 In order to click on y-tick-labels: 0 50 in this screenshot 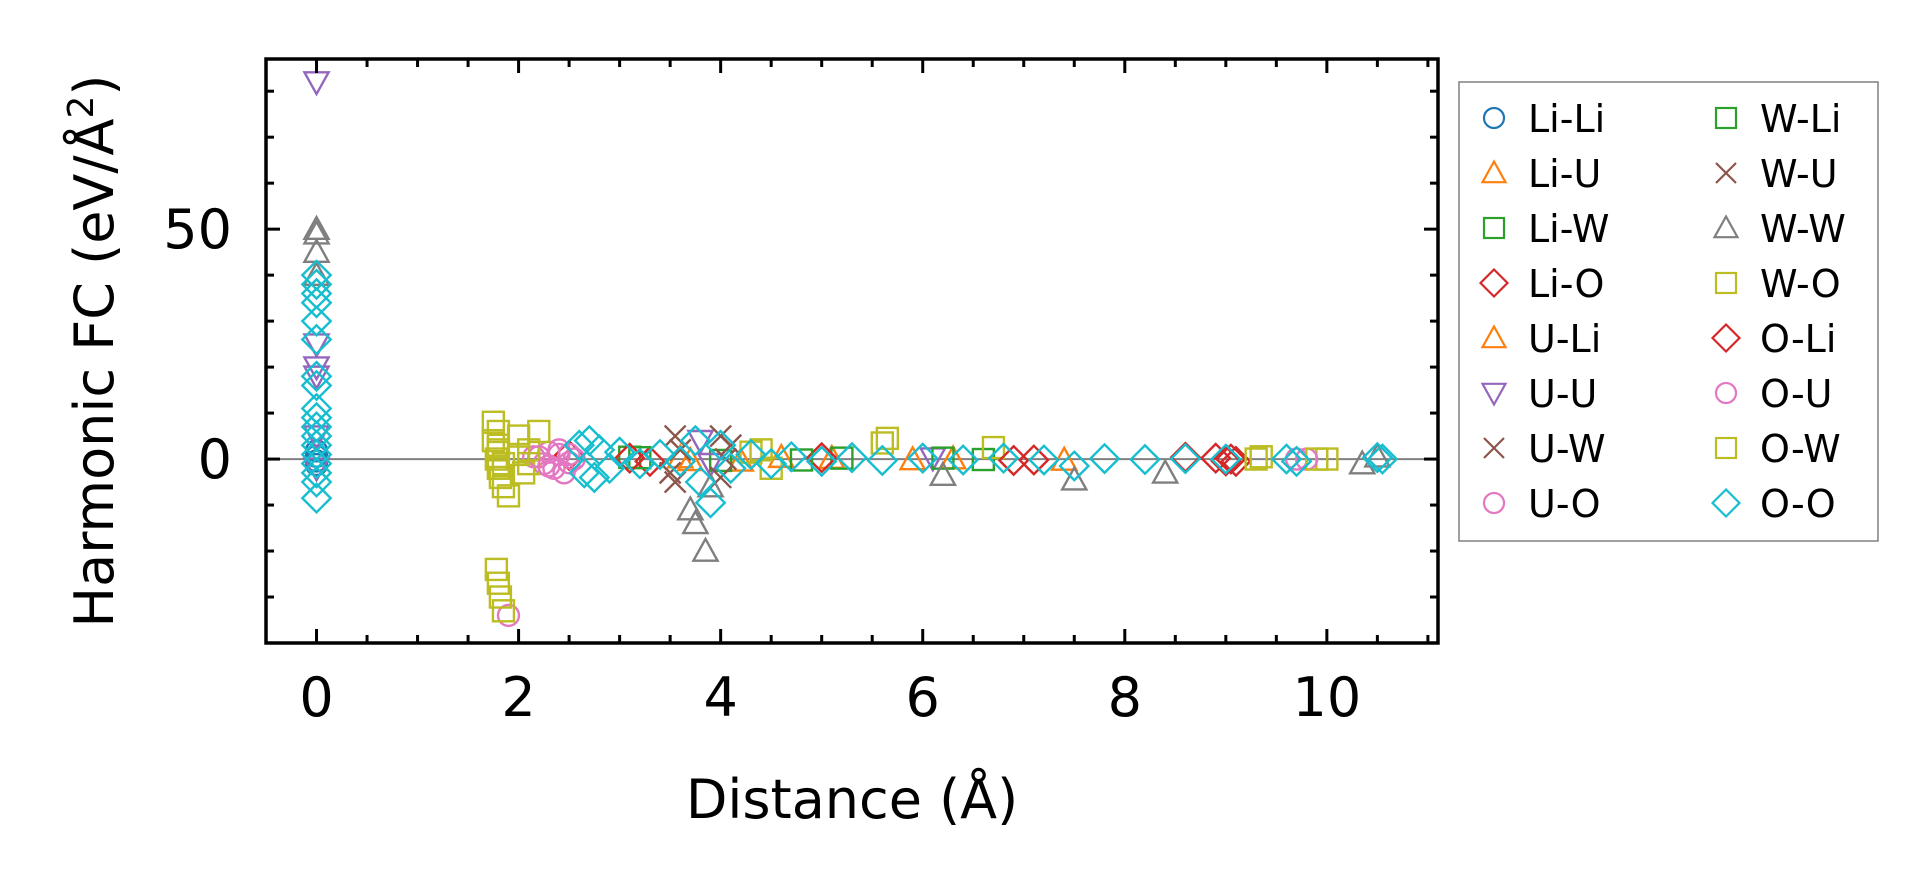, I will do `click(197, 344)`.